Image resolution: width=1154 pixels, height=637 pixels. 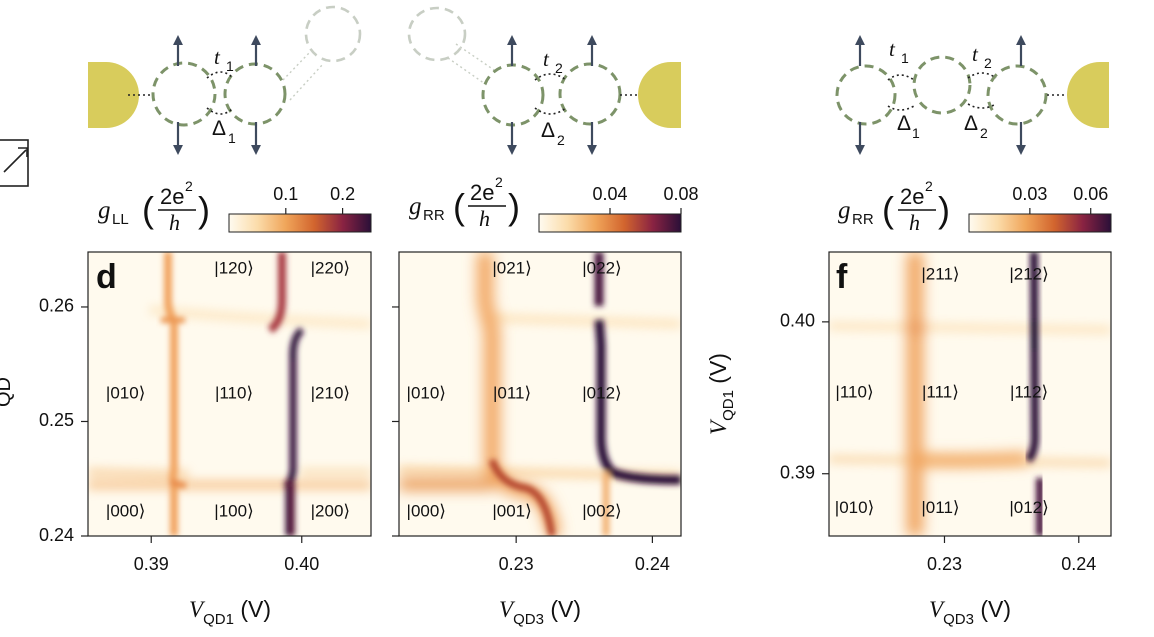 What do you see at coordinates (511, 510) in the screenshot?
I see `state-label: |001⟩` at bounding box center [511, 510].